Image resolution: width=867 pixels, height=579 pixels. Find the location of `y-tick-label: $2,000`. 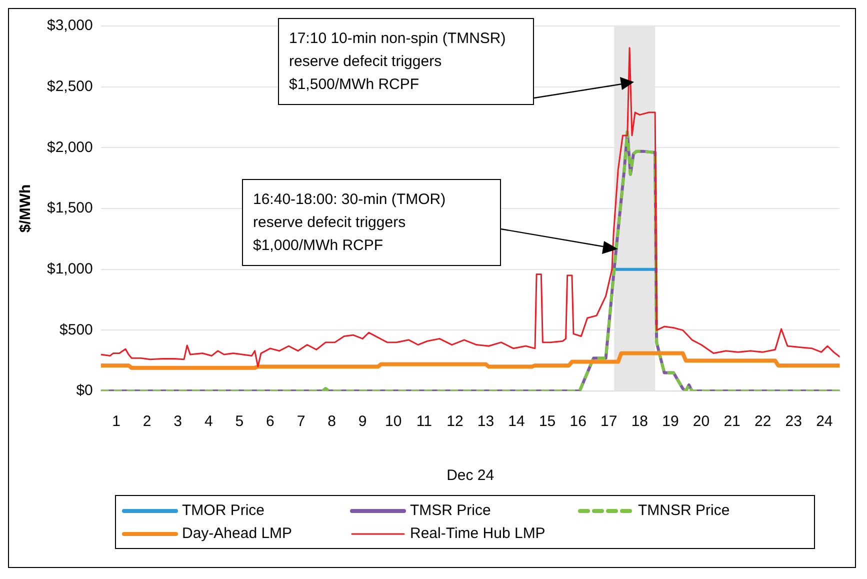

y-tick-label: $2,000 is located at coordinates (69, 147).